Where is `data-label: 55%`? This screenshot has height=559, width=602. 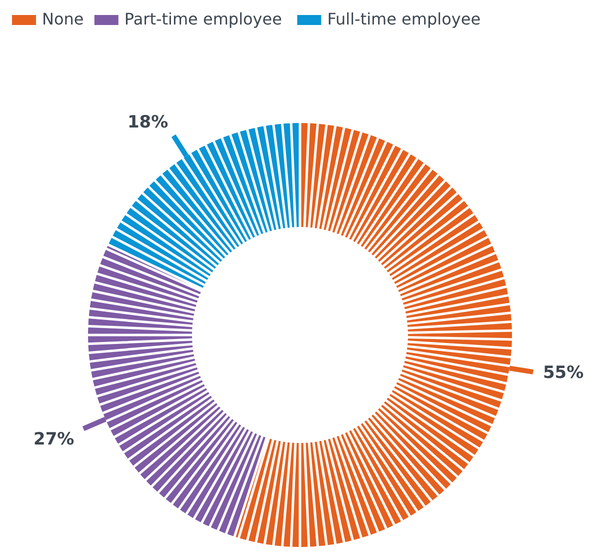
data-label: 55% is located at coordinates (563, 373).